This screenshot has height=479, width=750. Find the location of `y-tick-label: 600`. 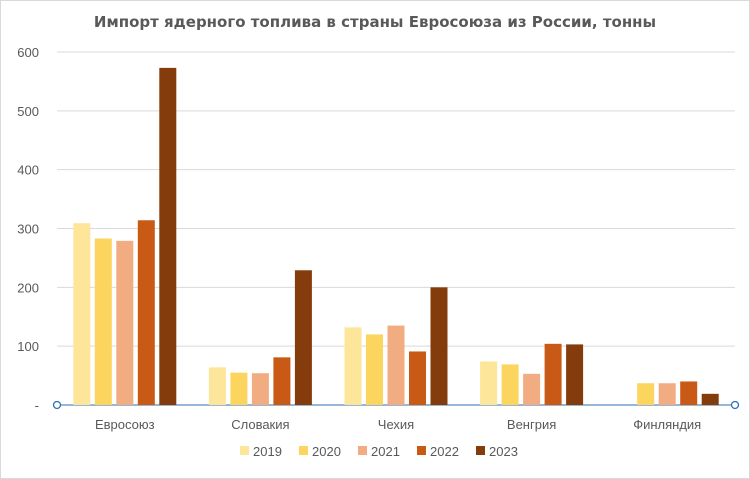

y-tick-label: 600 is located at coordinates (28, 52).